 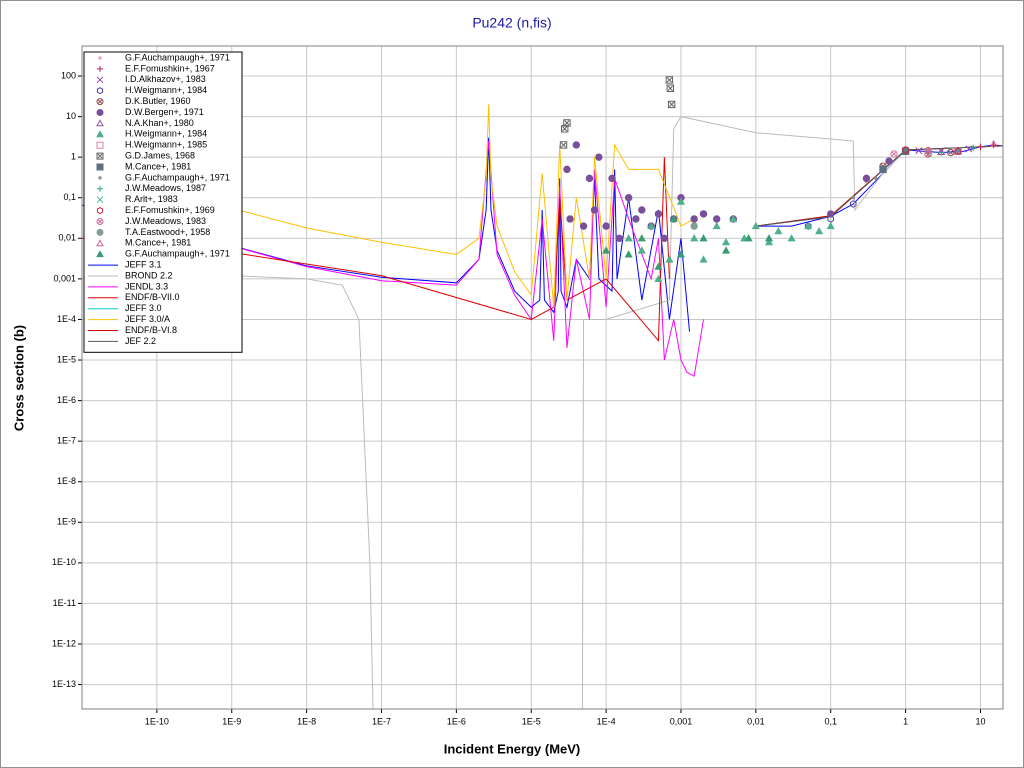 I want to click on x-tick-label: 10, so click(x=980, y=721).